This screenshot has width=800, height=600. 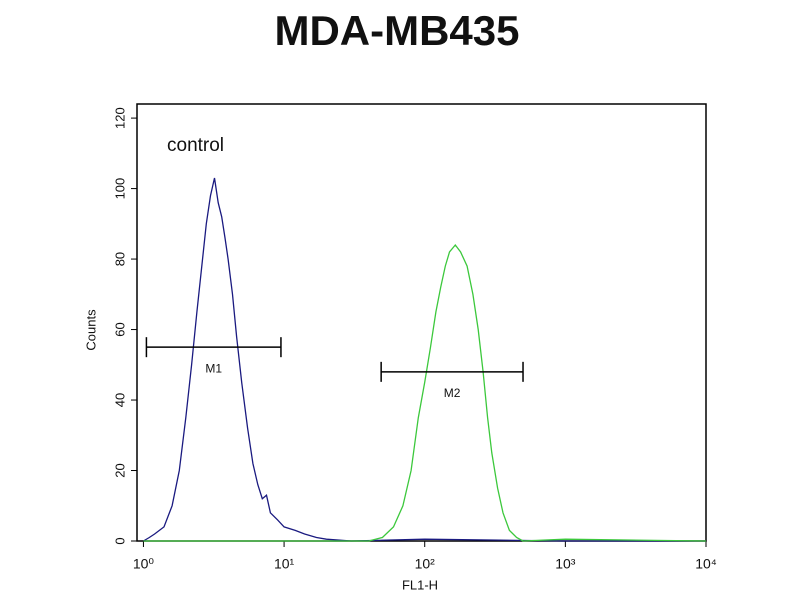 I want to click on x-tick-label: 10¹, so click(x=284, y=564).